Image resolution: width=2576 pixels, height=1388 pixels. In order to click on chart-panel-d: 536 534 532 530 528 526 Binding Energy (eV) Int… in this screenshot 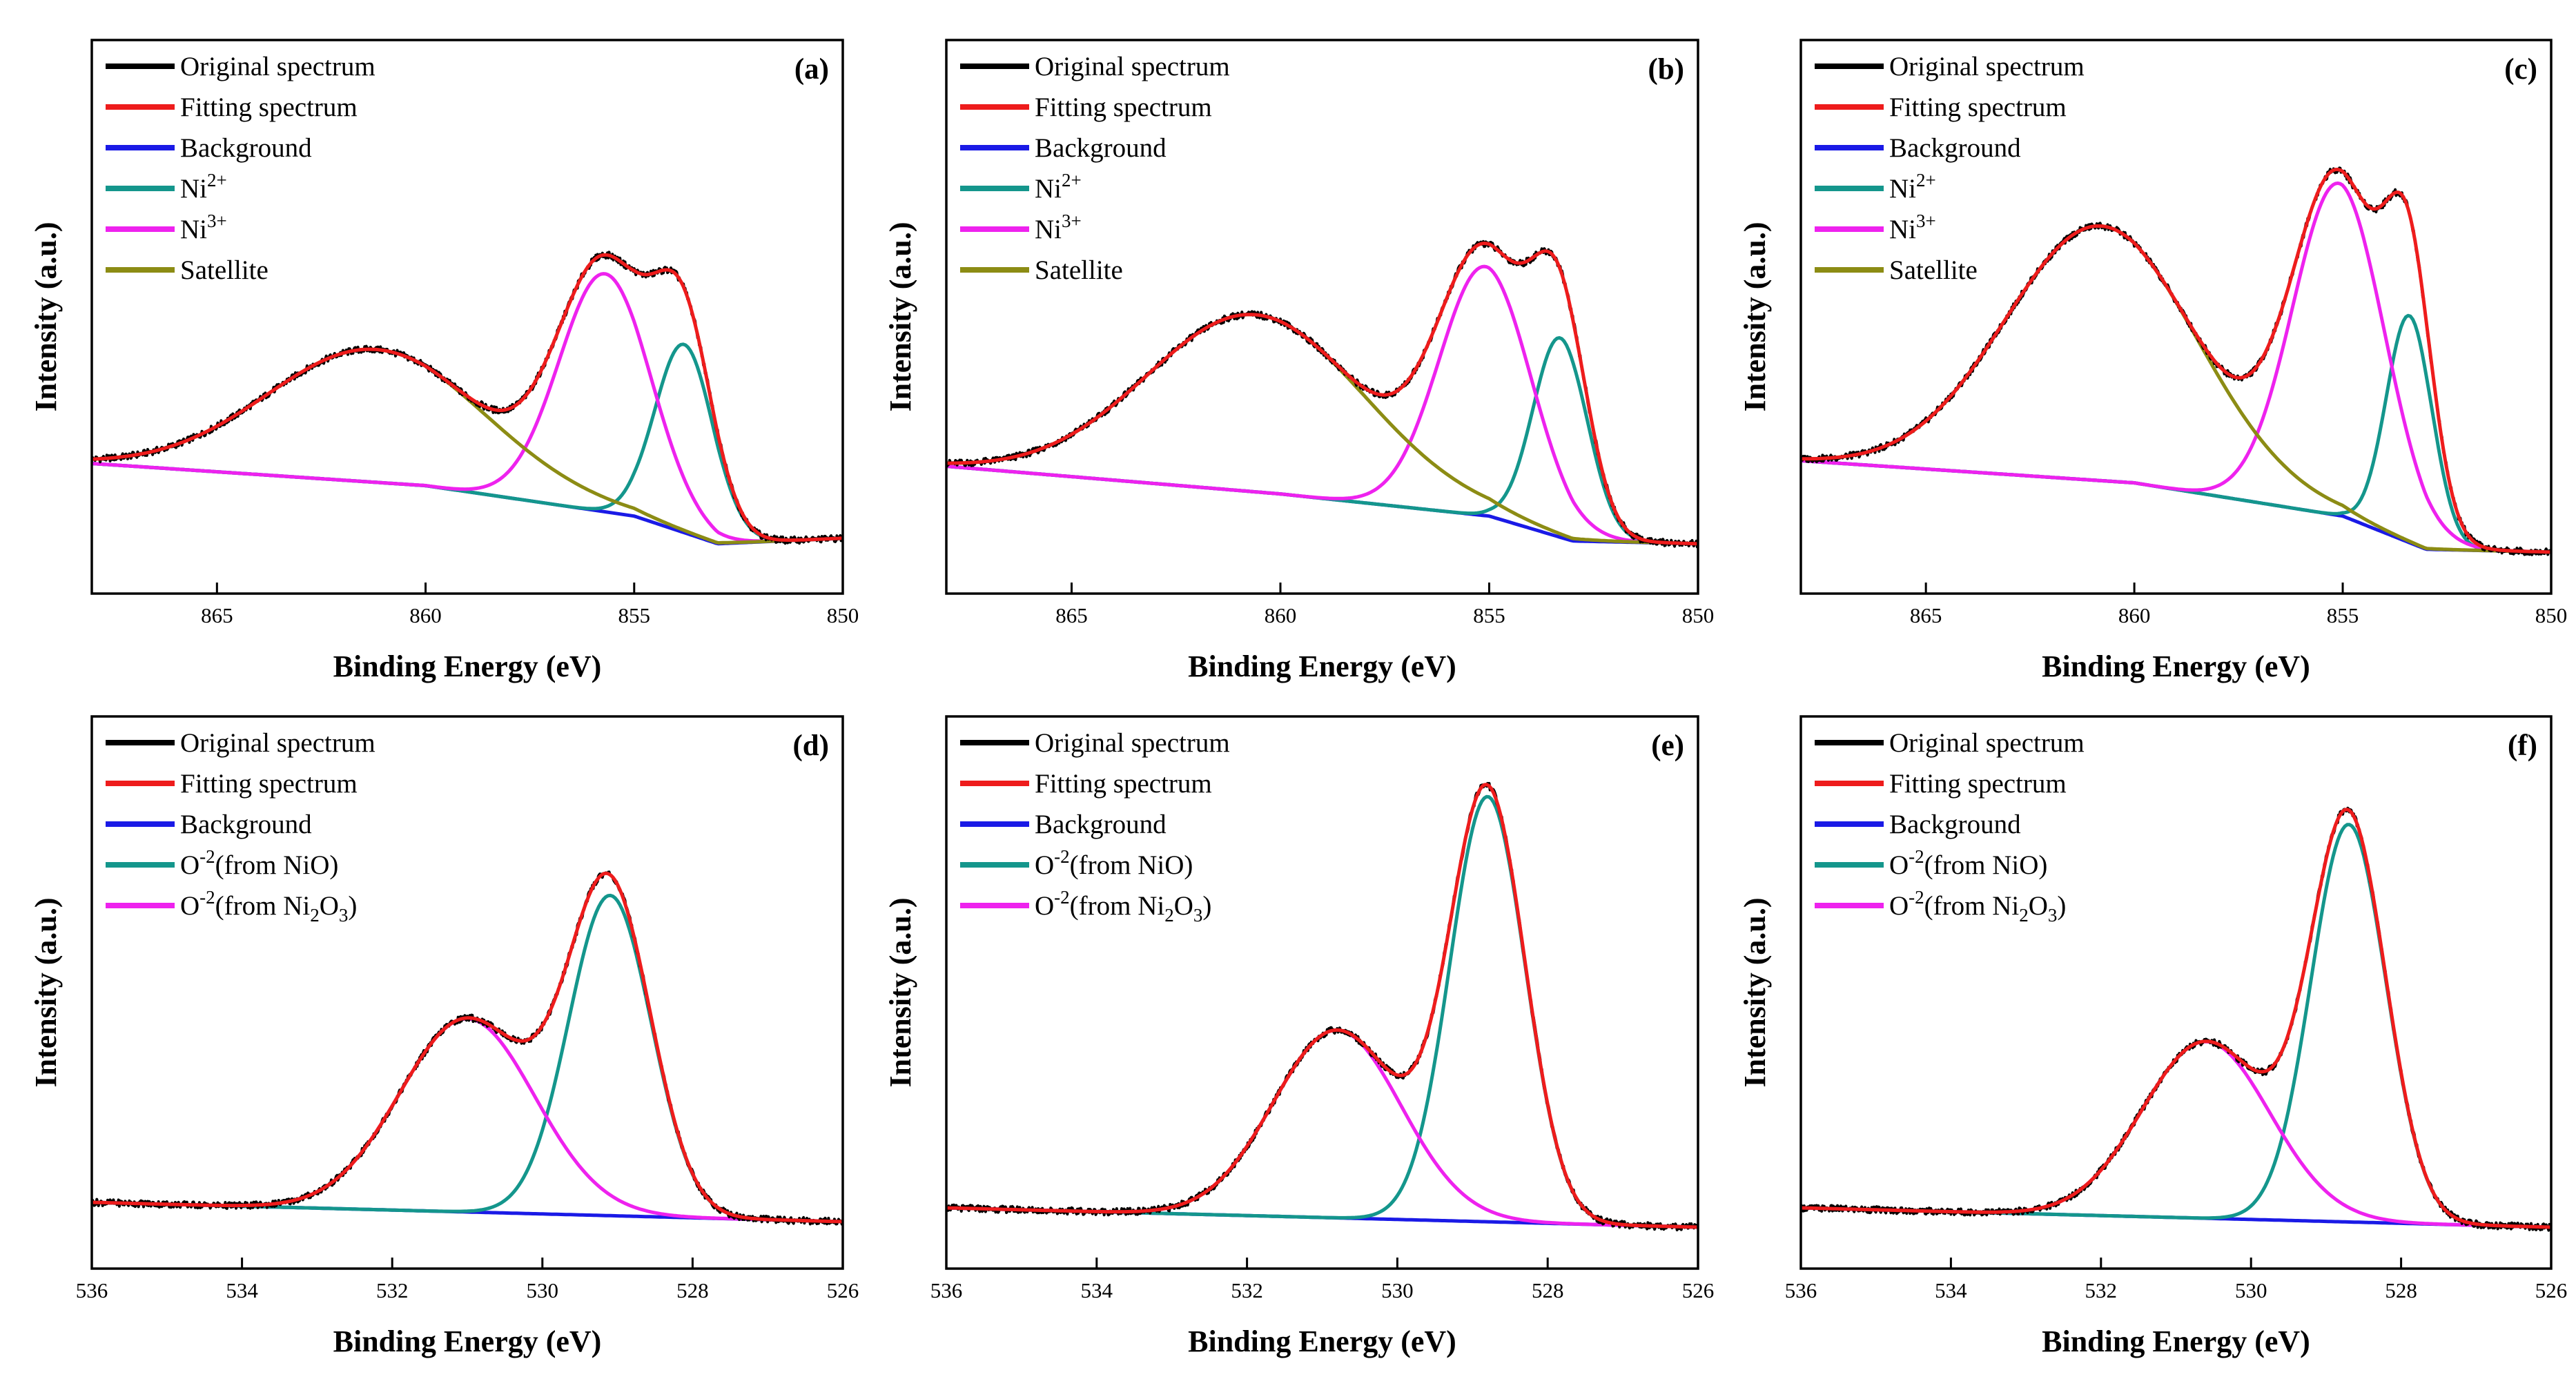, I will do `click(444, 1036)`.